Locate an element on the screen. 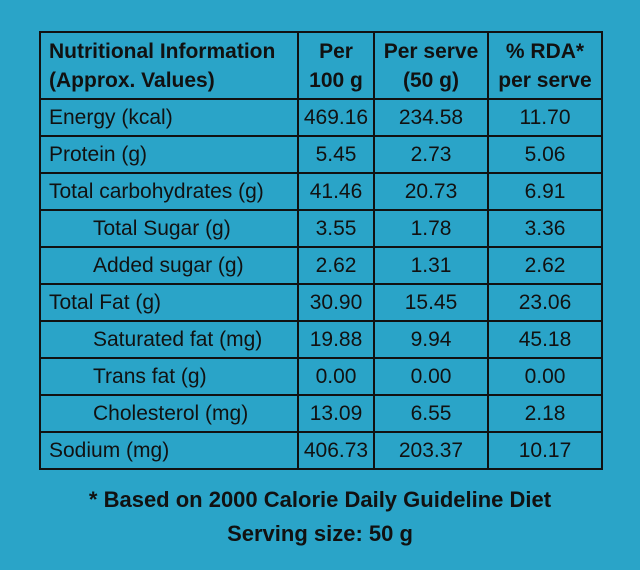  per-serve-value: 0.00 is located at coordinates (431, 376).